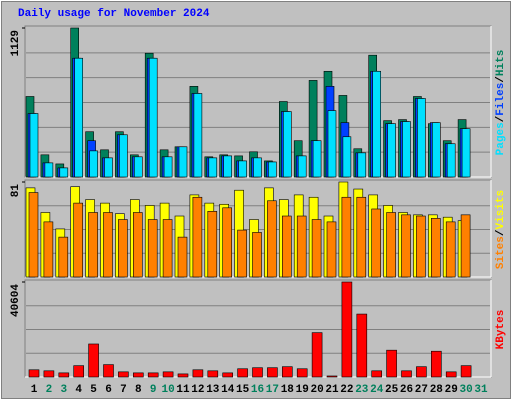 Image resolution: width=512 pixels, height=400 pixels. I want to click on x-tick-label: 18, so click(288, 390).